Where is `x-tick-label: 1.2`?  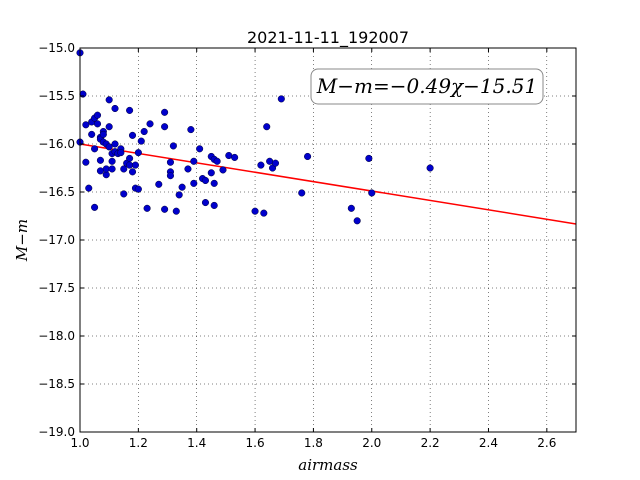
x-tick-label: 1.2 is located at coordinates (138, 443).